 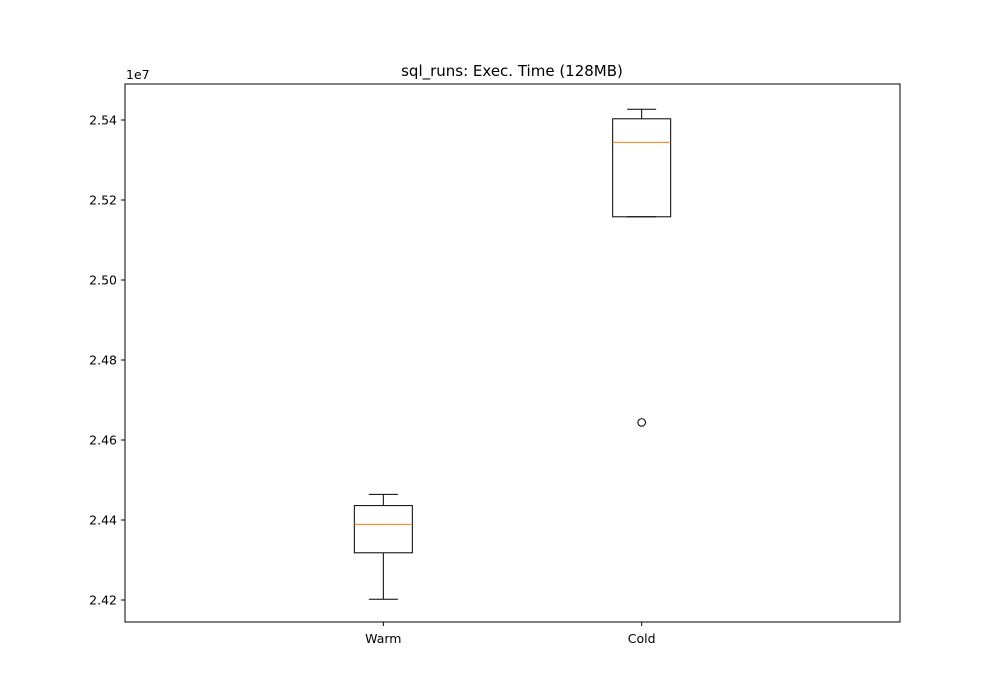 What do you see at coordinates (512, 71) in the screenshot?
I see `chart-title: sql_runs: Exec. Time (128MB)` at bounding box center [512, 71].